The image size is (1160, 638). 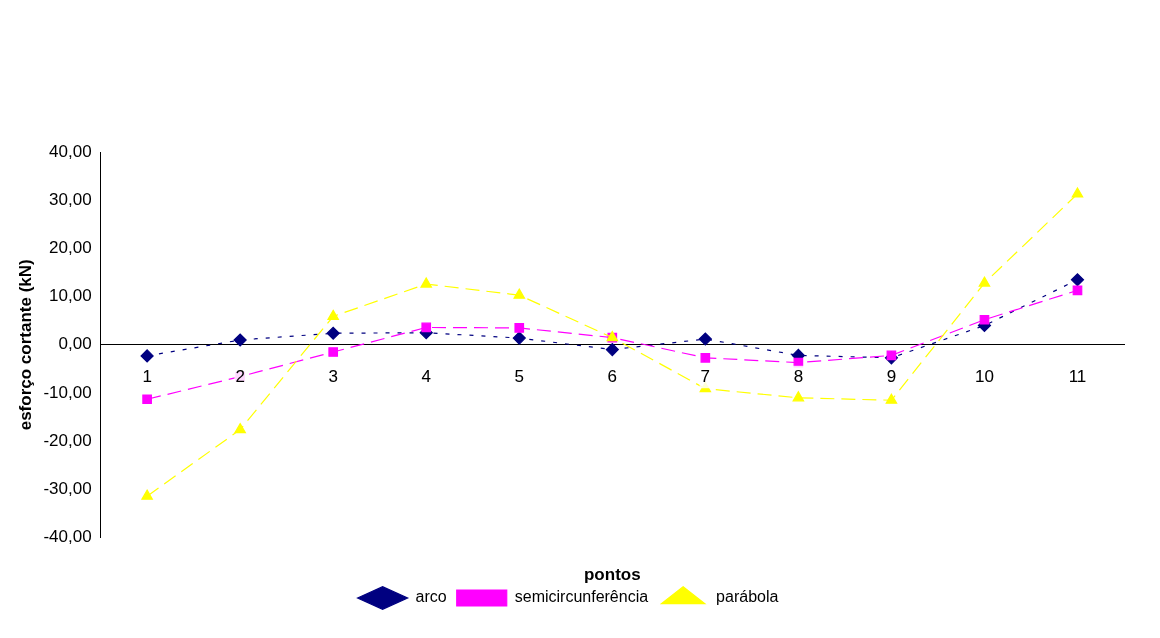 What do you see at coordinates (431, 597) in the screenshot?
I see `legend-label: arco` at bounding box center [431, 597].